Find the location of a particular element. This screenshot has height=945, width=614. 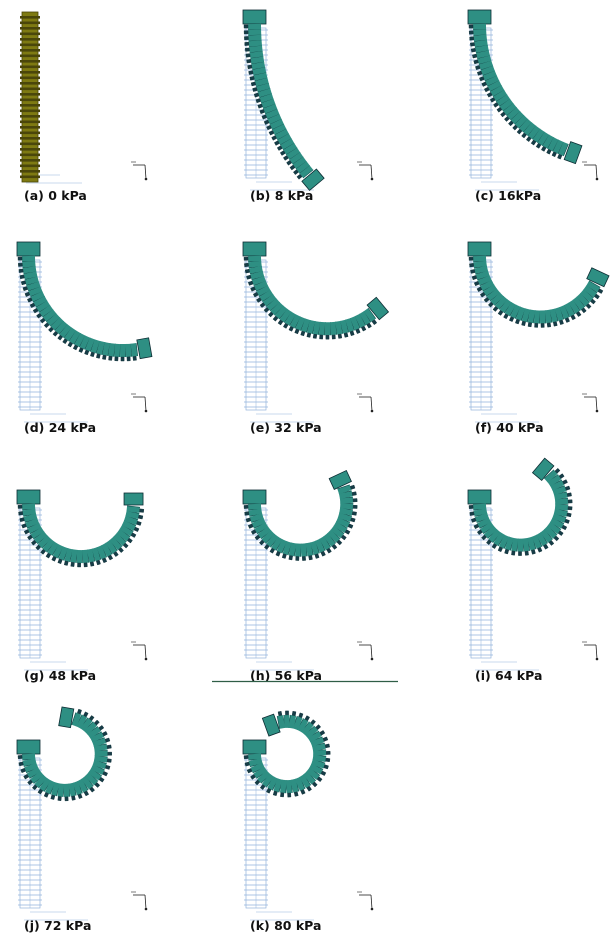

panel: (k) 80 kPa is located at coordinates (308, 821).